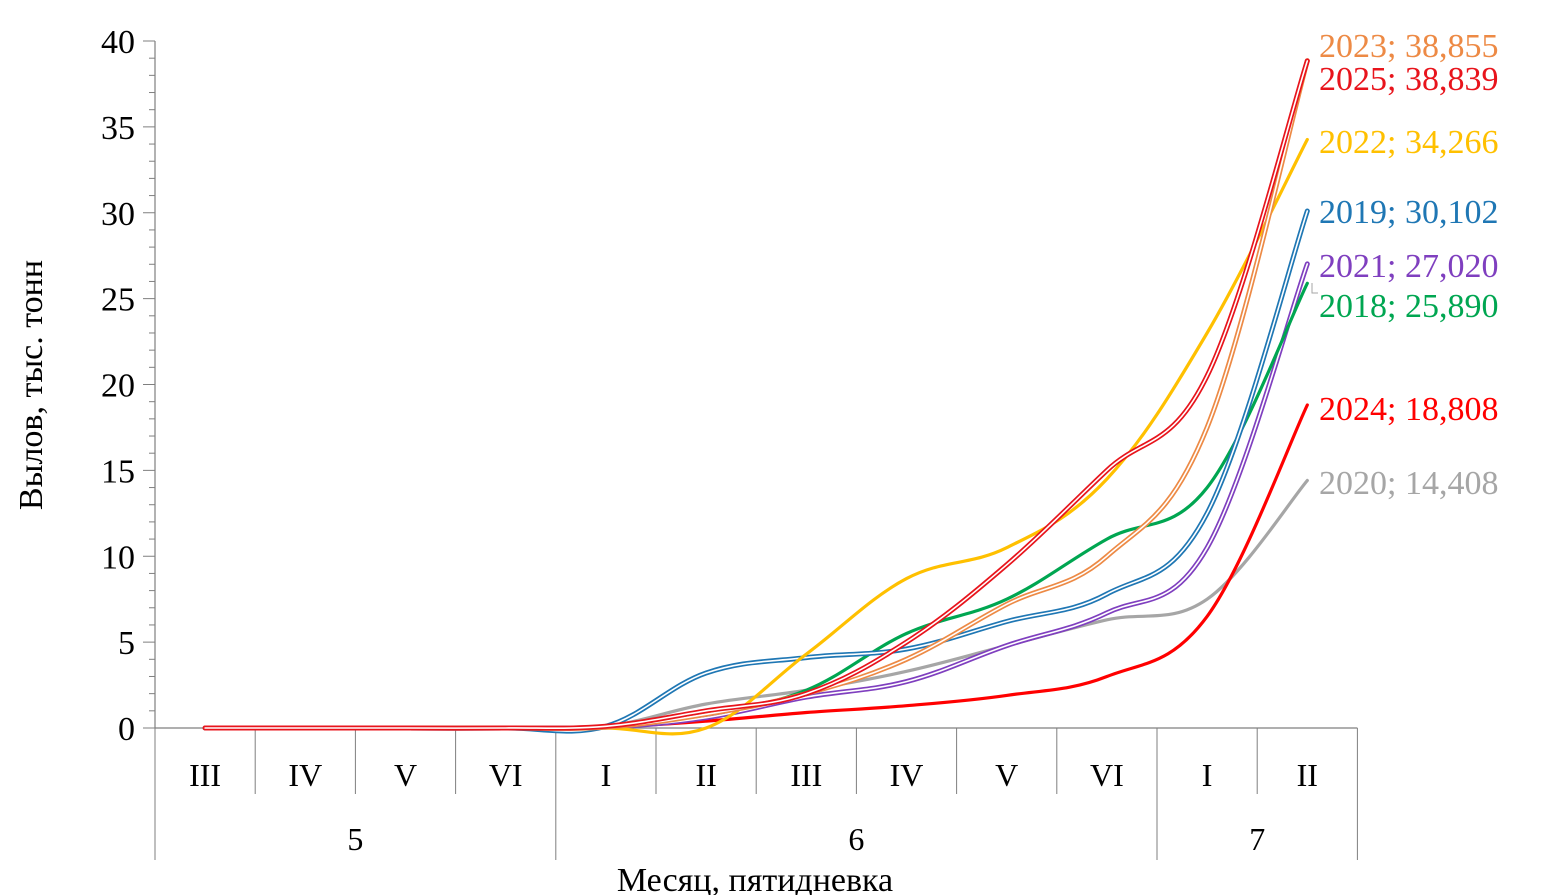 The width and height of the screenshot is (1546, 895). I want to click on x-axis: III IV V VI I II III IV V VI I II5 6 7, so click(756, 793).